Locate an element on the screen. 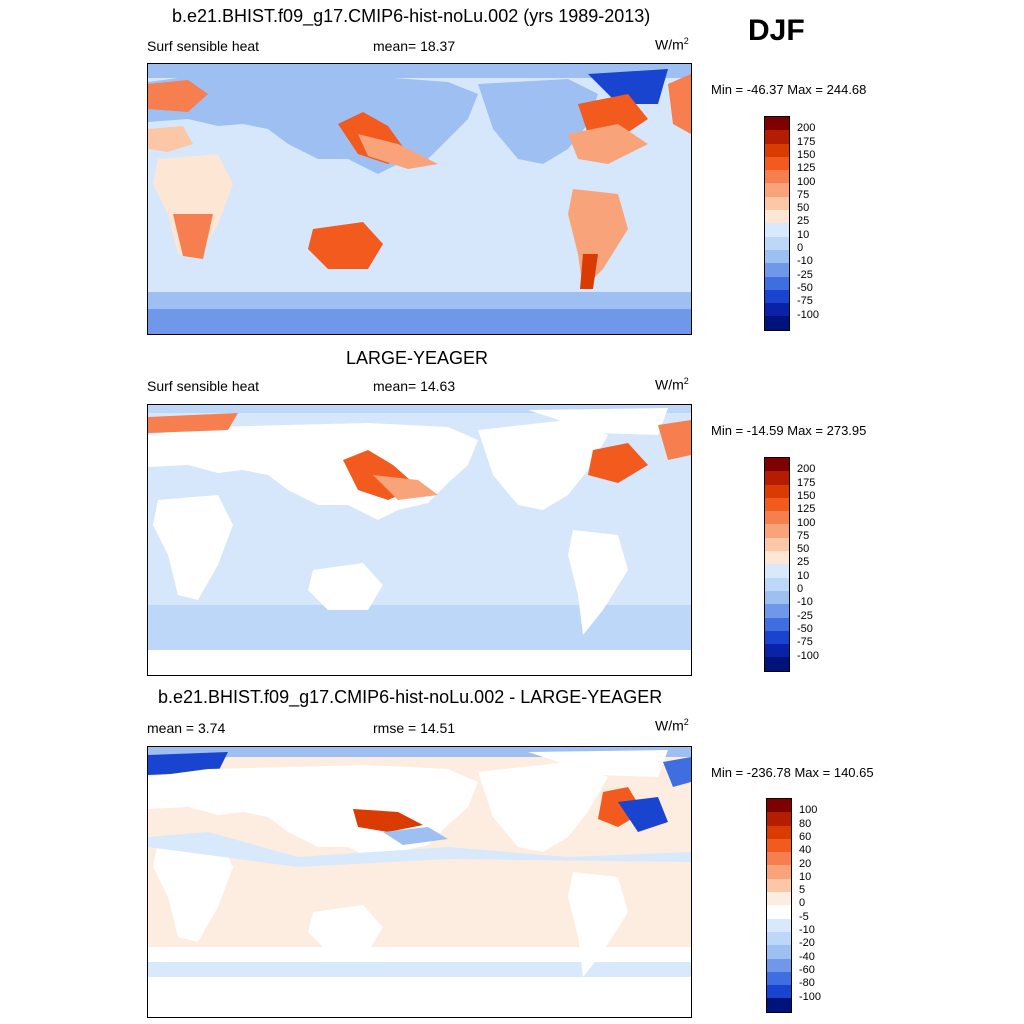 The image size is (1024, 1024). panel3-units-label: W/m2 is located at coordinates (672, 725).